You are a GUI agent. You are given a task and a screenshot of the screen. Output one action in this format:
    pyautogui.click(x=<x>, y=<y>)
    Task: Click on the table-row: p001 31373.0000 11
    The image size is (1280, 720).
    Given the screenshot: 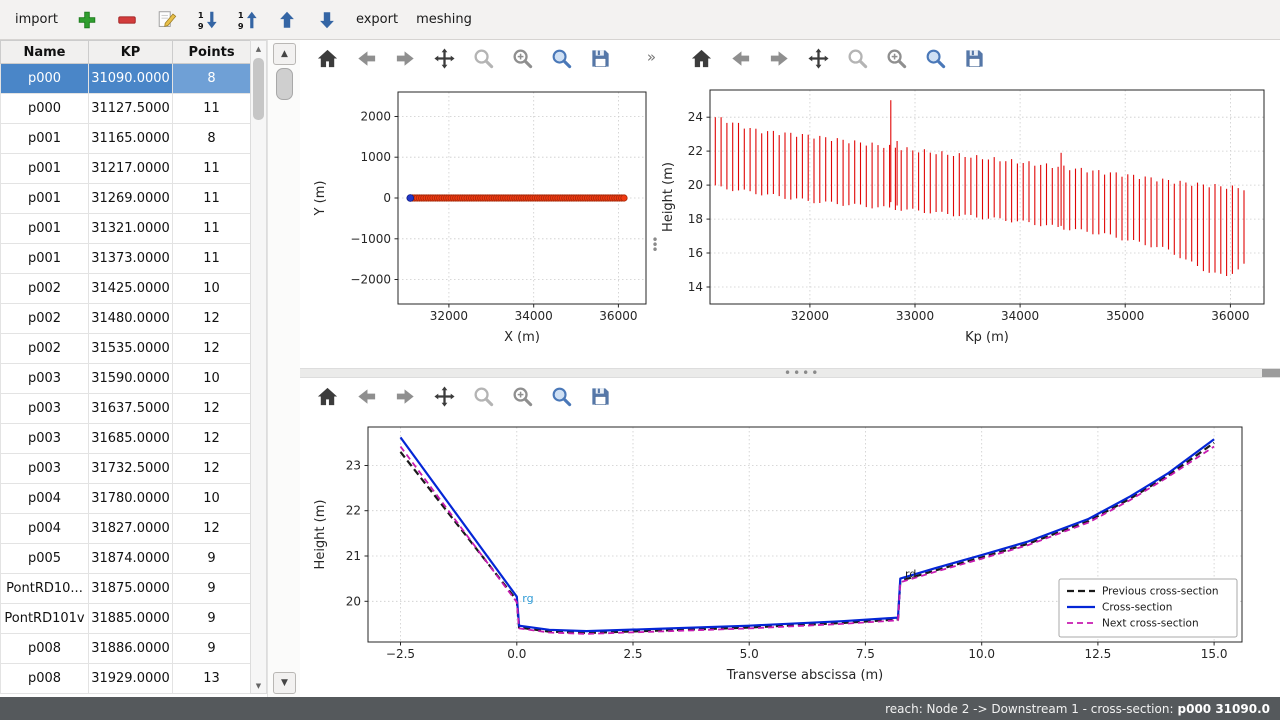 What is the action you would take?
    pyautogui.click(x=125, y=258)
    